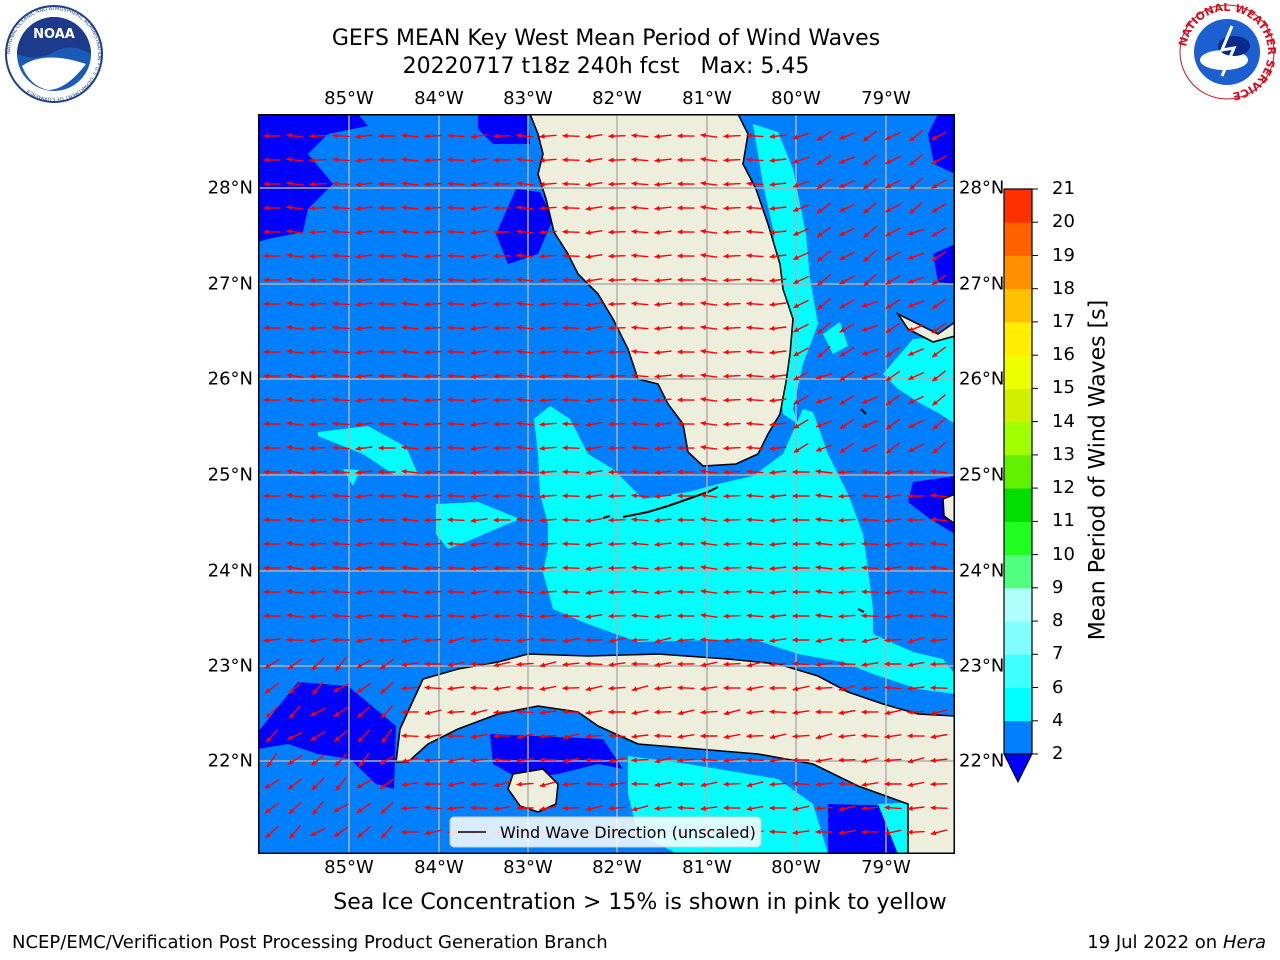 This screenshot has width=1280, height=960. I want to click on florida-keys, so click(734, 510).